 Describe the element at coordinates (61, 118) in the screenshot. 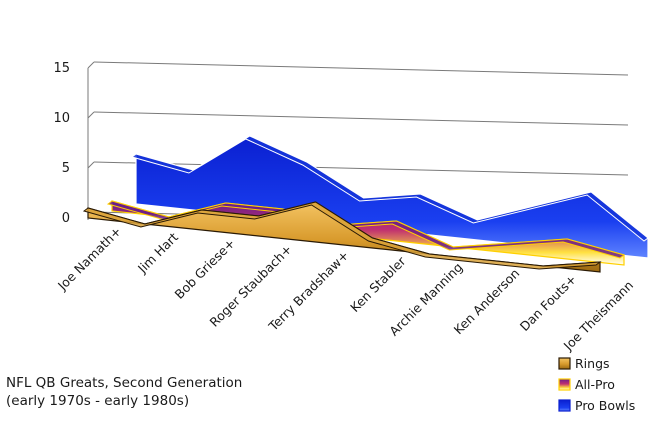

I see `y-tick-label: 10` at that location.